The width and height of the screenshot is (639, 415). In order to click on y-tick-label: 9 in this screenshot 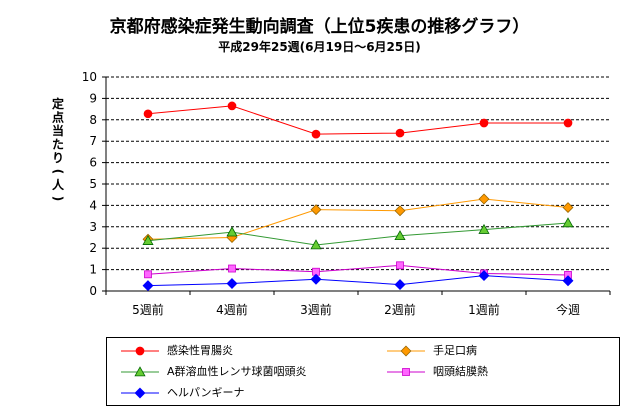, I will do `click(93, 98)`.